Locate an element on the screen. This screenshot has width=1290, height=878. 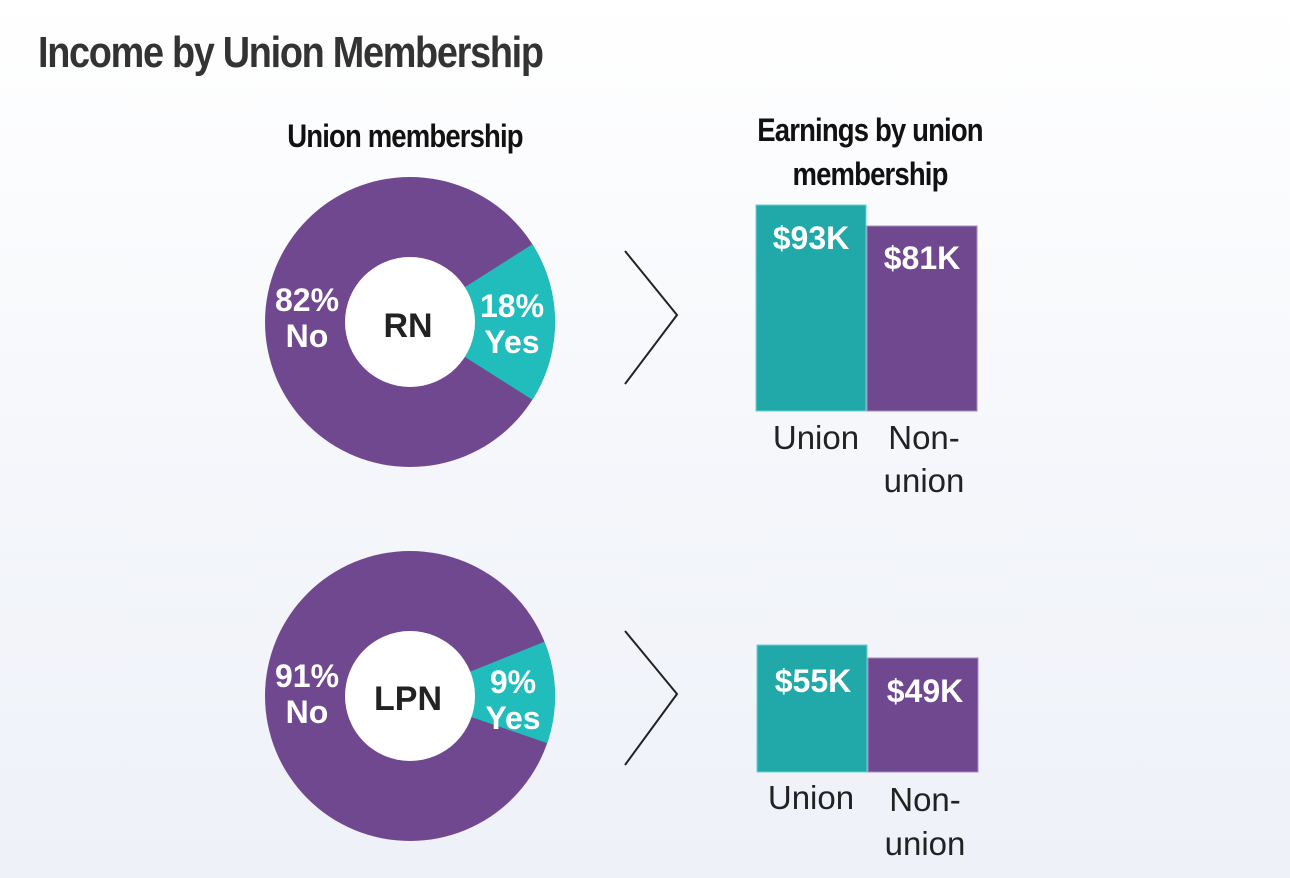
rn-donut-chart: RN 82% No 18% Yes is located at coordinates (410, 322).